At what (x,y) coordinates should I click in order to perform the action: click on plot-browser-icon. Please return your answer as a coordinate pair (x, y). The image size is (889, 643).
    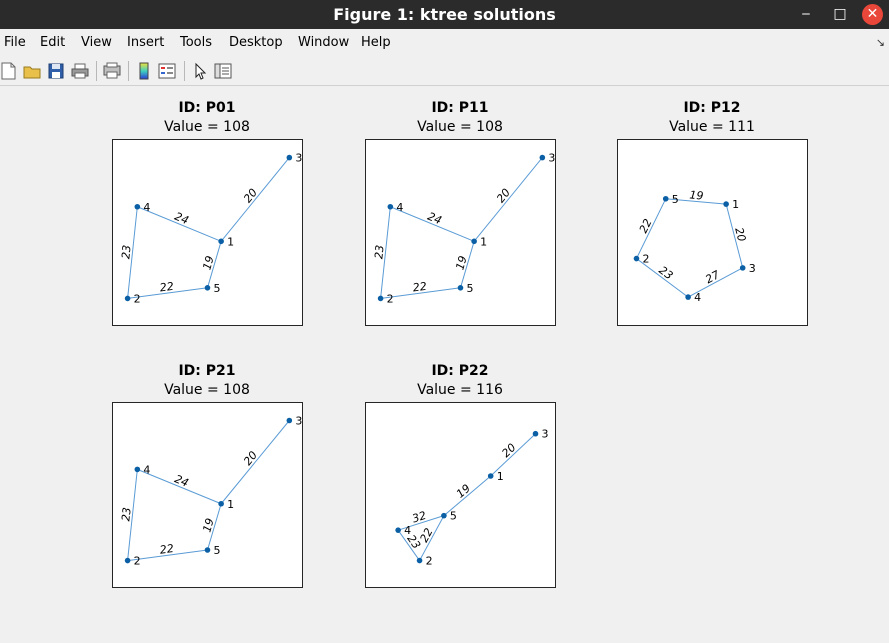
    Looking at the image, I should click on (223, 71).